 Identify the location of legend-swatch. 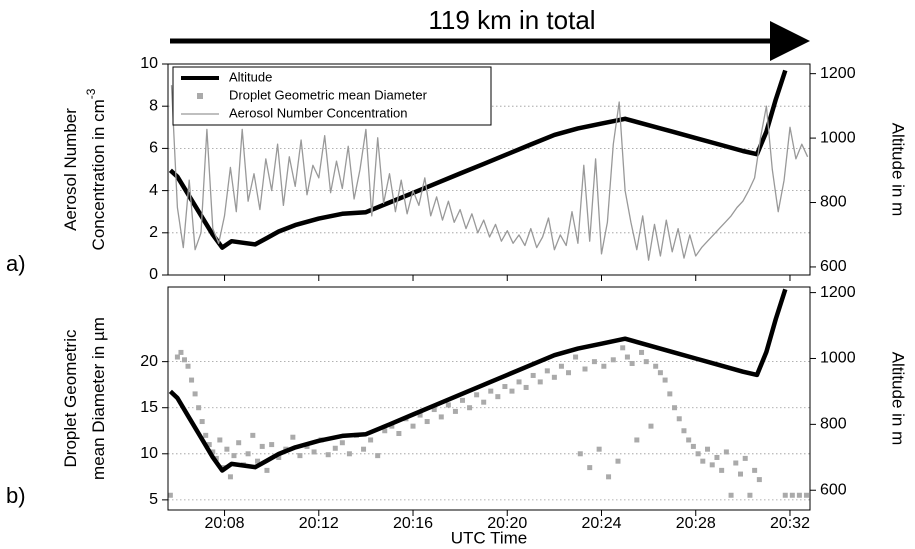
(200, 96).